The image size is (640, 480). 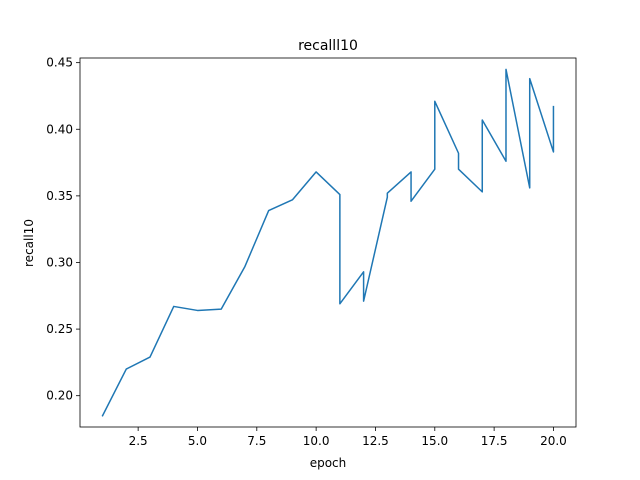 I want to click on x-tick-label: 5.0, so click(x=197, y=441).